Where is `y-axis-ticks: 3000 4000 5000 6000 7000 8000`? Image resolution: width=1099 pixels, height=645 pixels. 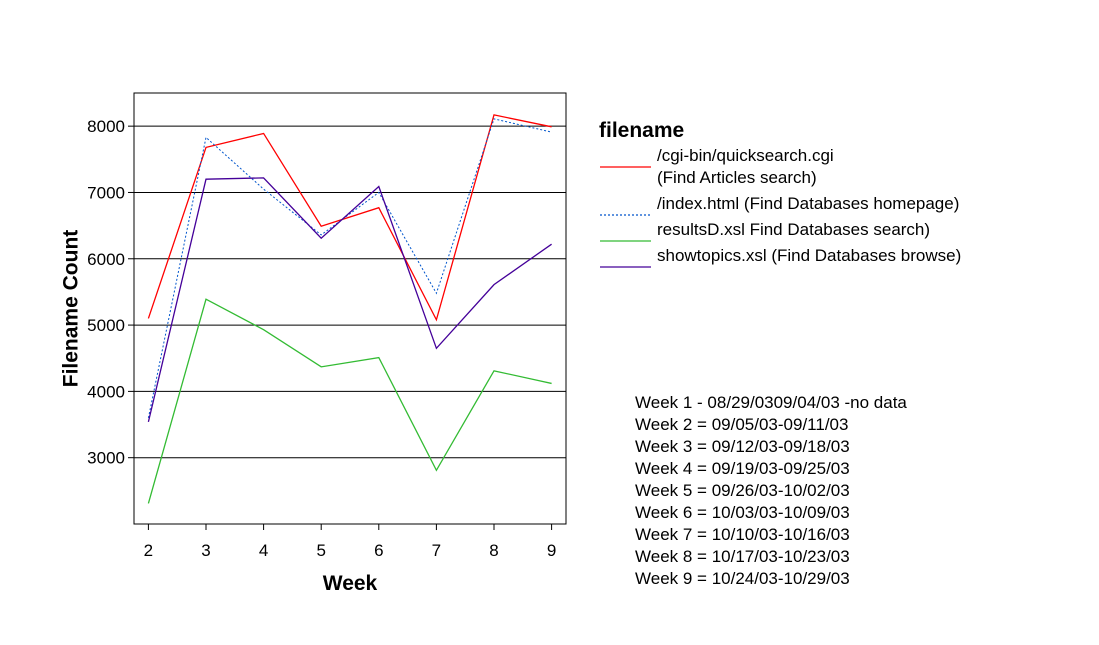
y-axis-ticks: 3000 4000 5000 6000 7000 8000 is located at coordinates (110, 292).